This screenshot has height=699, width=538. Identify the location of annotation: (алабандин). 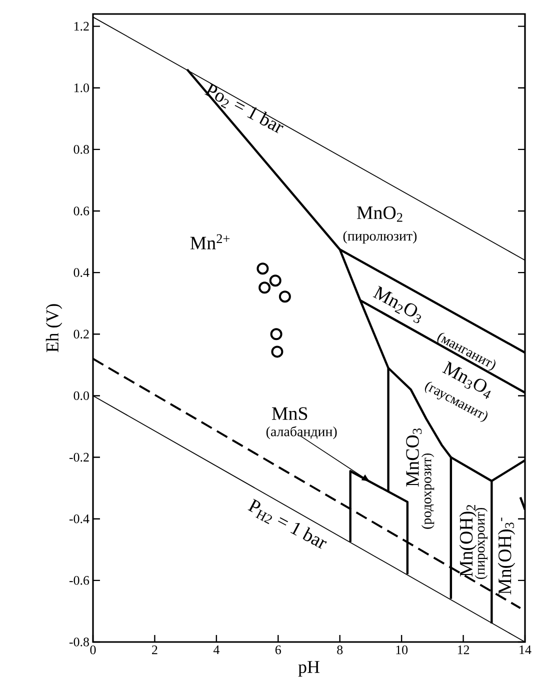
(301, 433).